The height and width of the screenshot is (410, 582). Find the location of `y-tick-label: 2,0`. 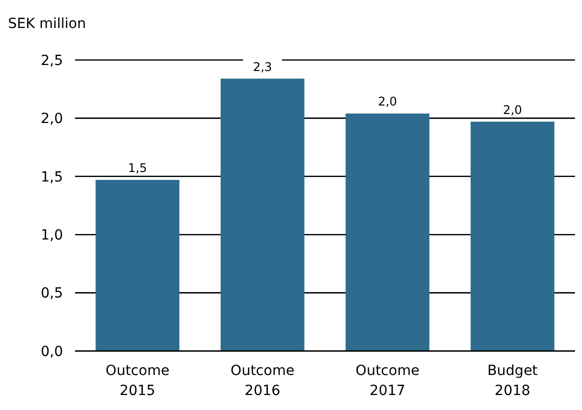

y-tick-label: 2,0 is located at coordinates (51, 119).